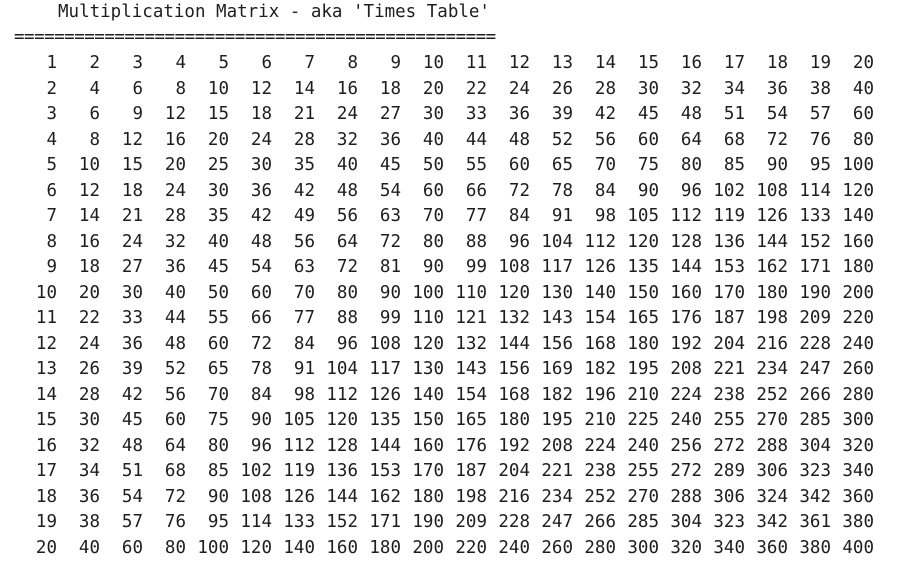 This screenshot has width=907, height=568. Describe the element at coordinates (557, 241) in the screenshot. I see `matrix-cell: 104` at that location.